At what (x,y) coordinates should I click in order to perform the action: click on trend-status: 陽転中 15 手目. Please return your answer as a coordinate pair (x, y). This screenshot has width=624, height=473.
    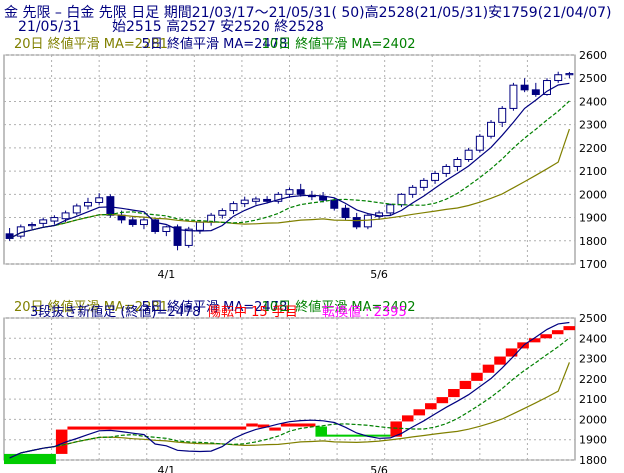
    Looking at the image, I should click on (253, 312).